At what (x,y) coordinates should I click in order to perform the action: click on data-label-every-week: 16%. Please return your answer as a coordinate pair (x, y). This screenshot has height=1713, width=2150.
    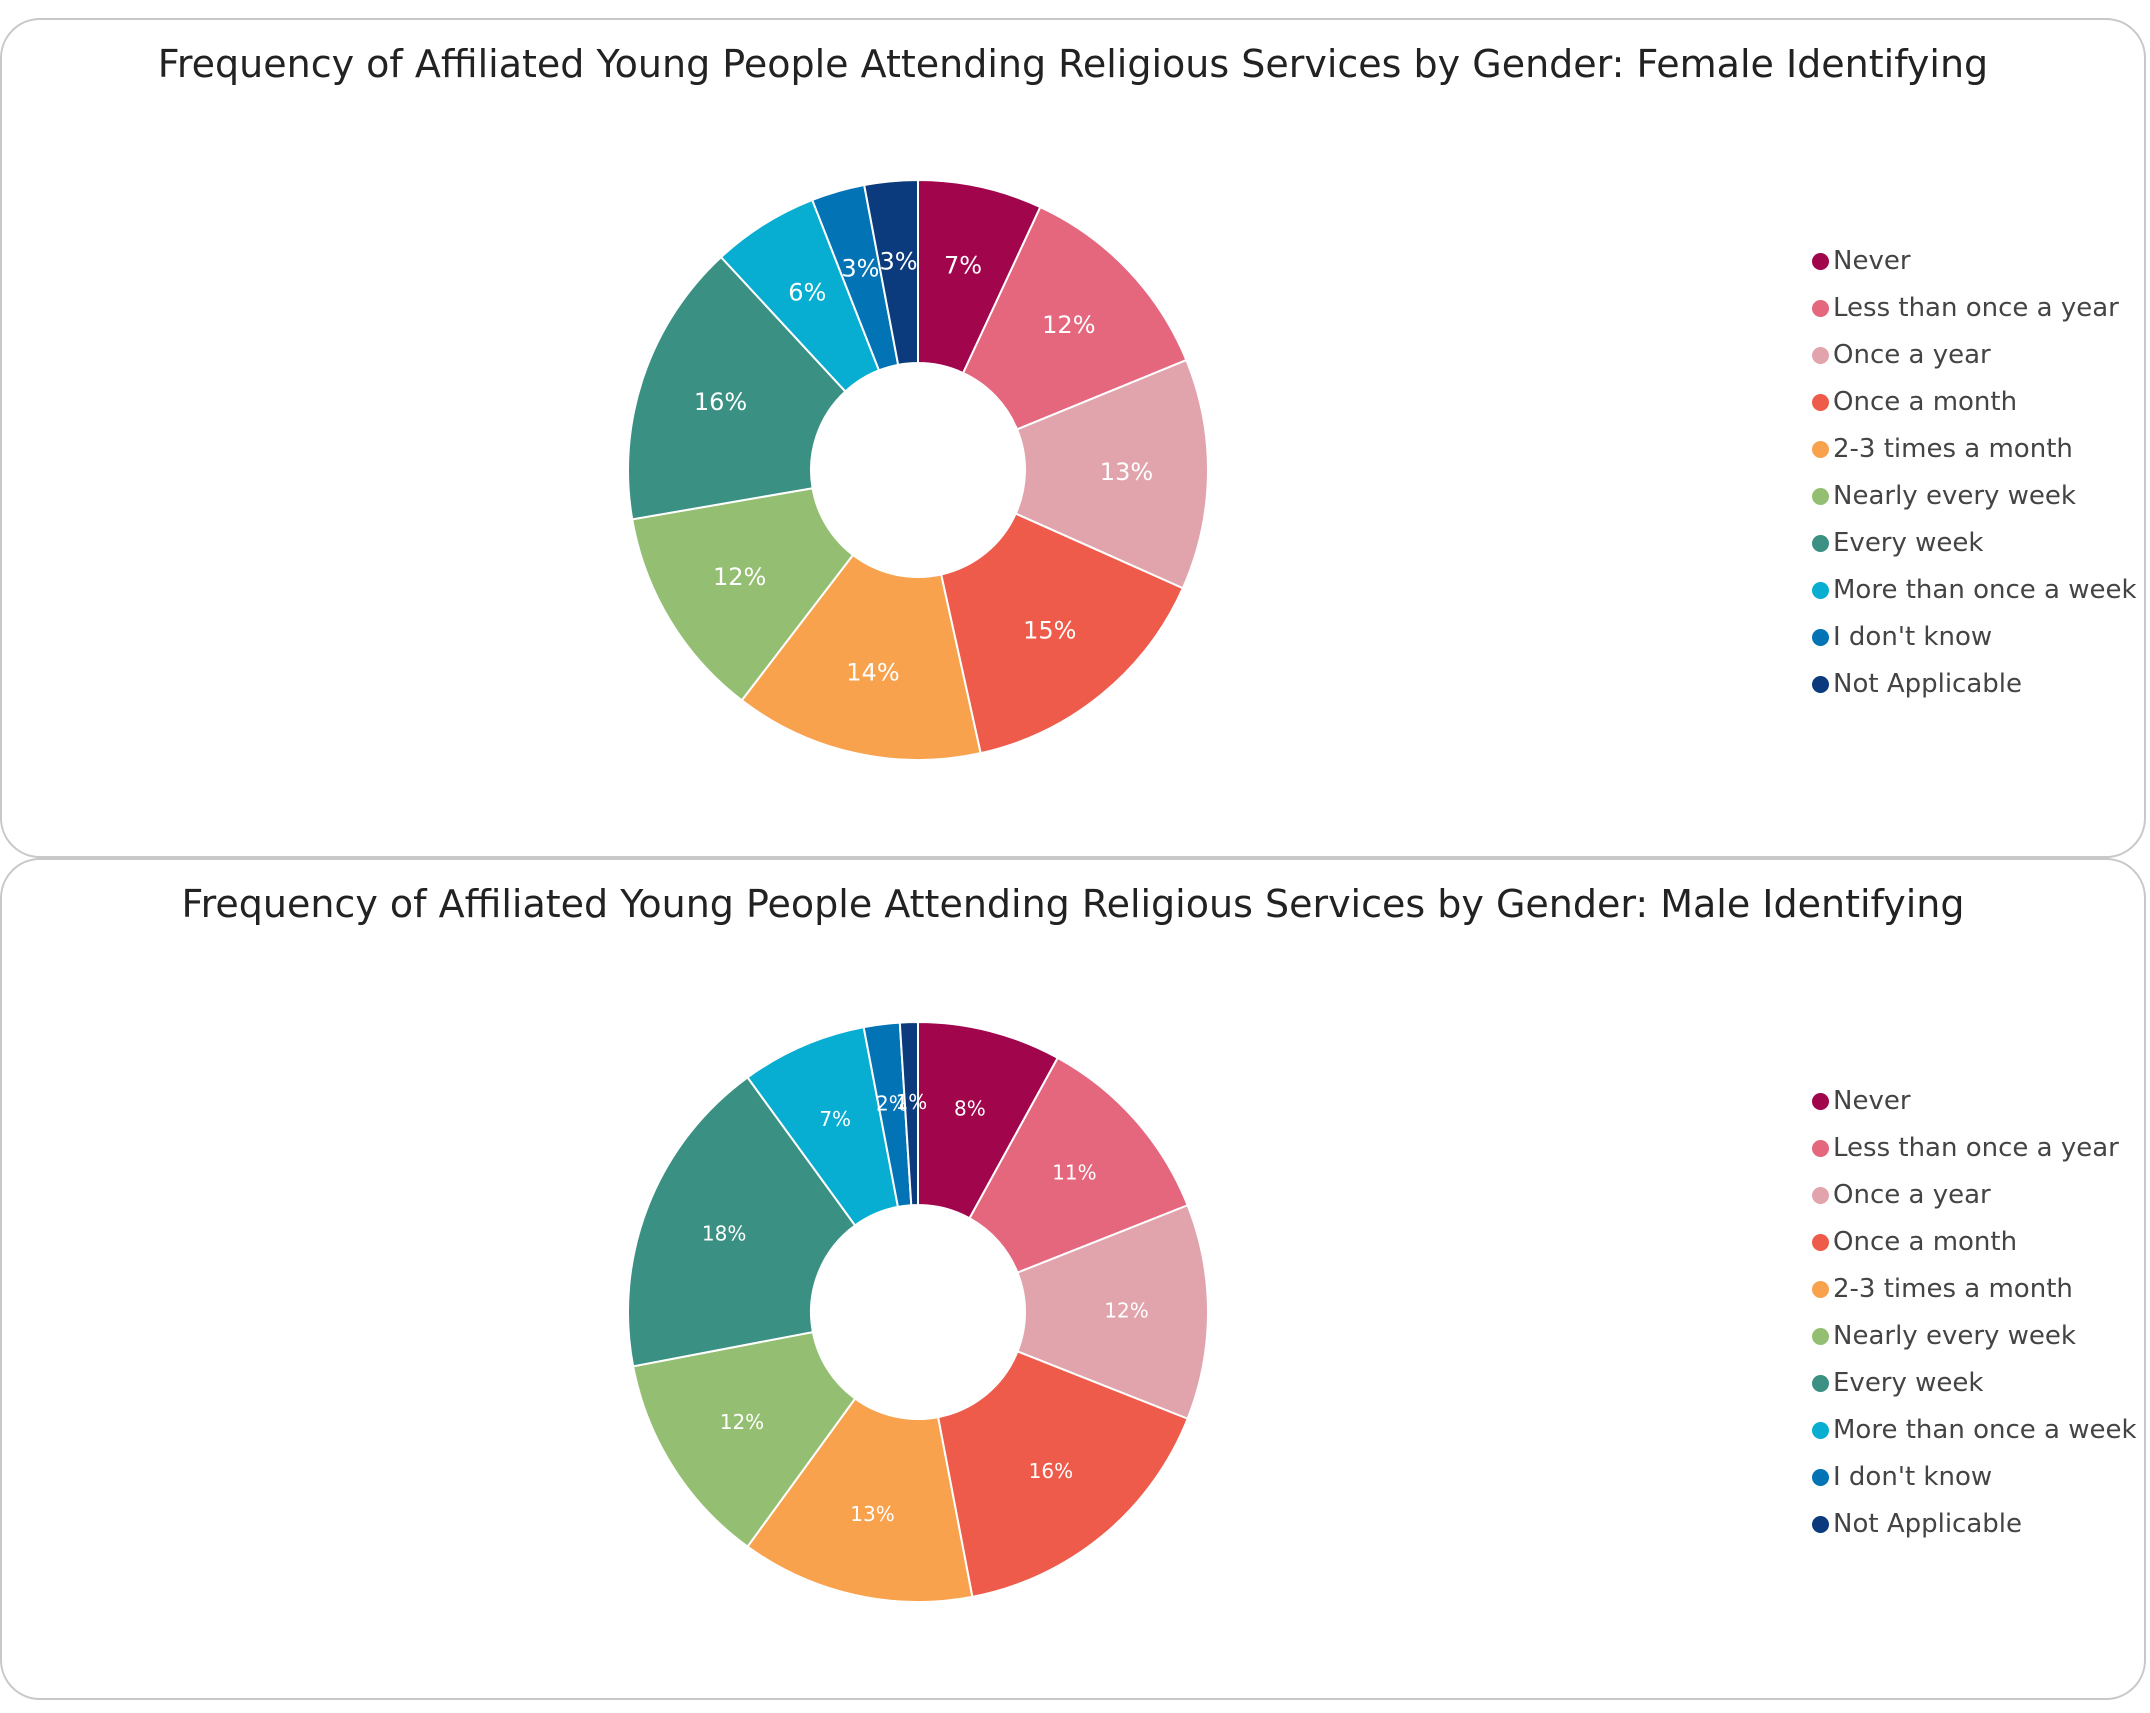
    Looking at the image, I should click on (720, 402).